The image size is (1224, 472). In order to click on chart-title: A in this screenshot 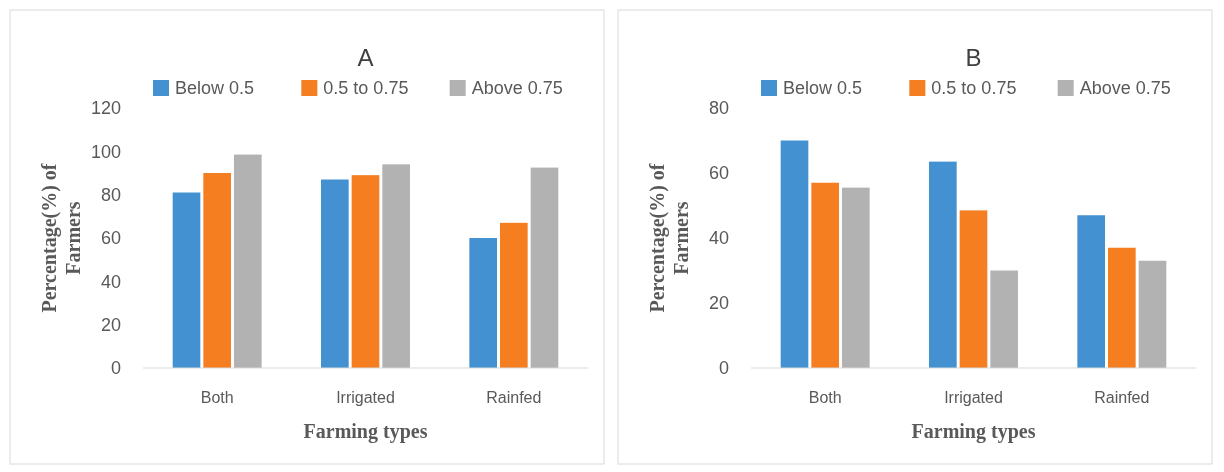, I will do `click(365, 57)`.